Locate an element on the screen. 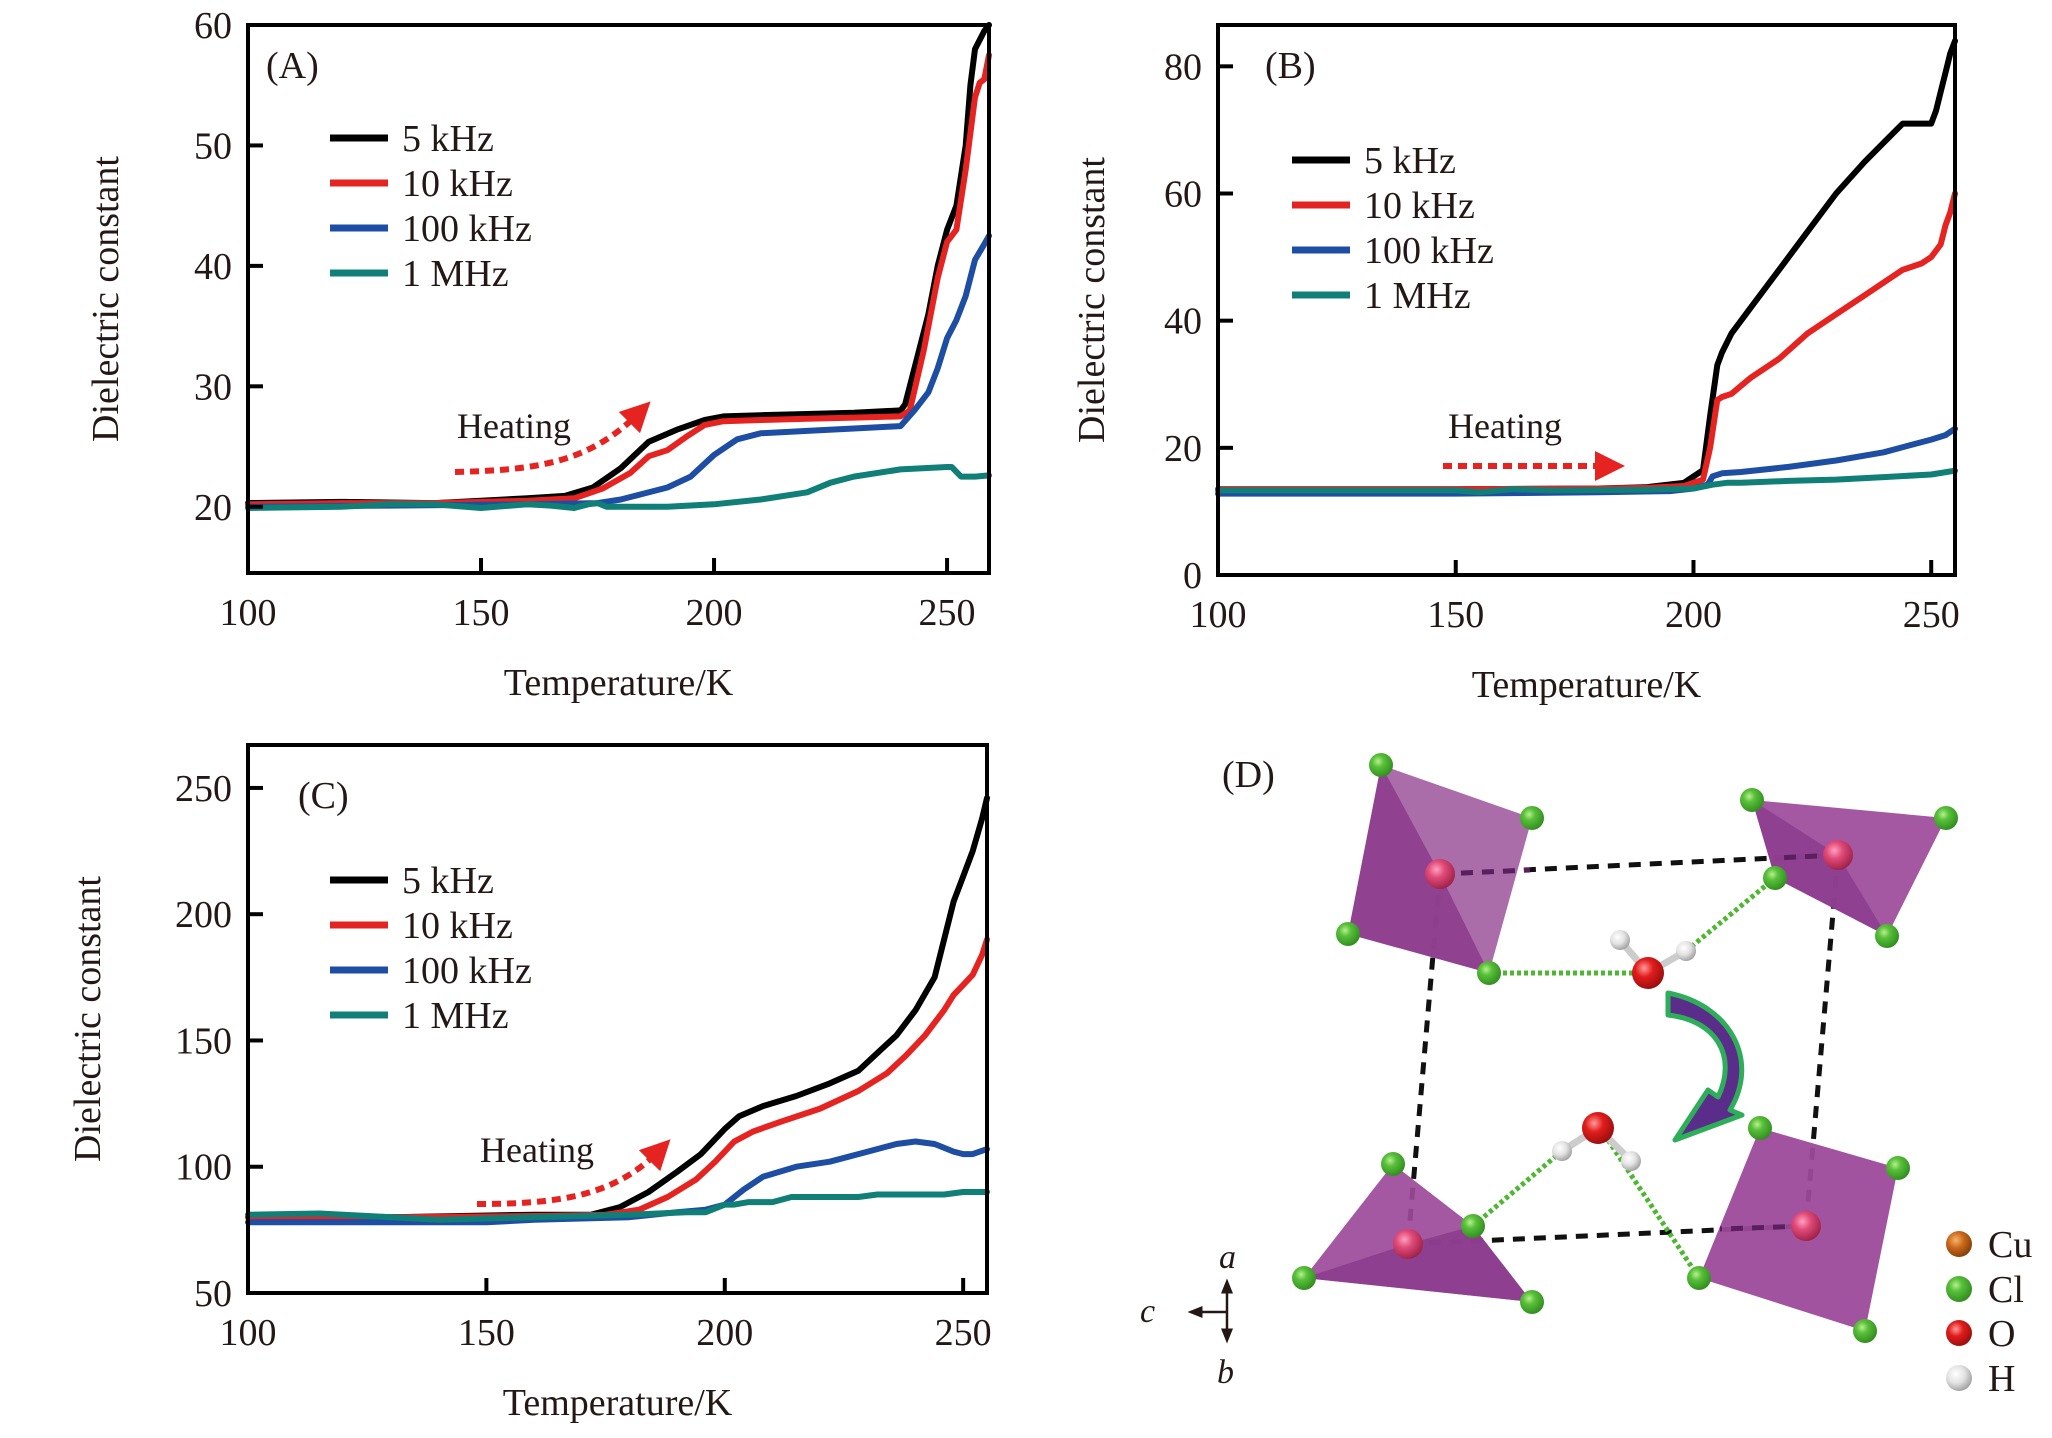  panel-label: (B) is located at coordinates (1290, 66).